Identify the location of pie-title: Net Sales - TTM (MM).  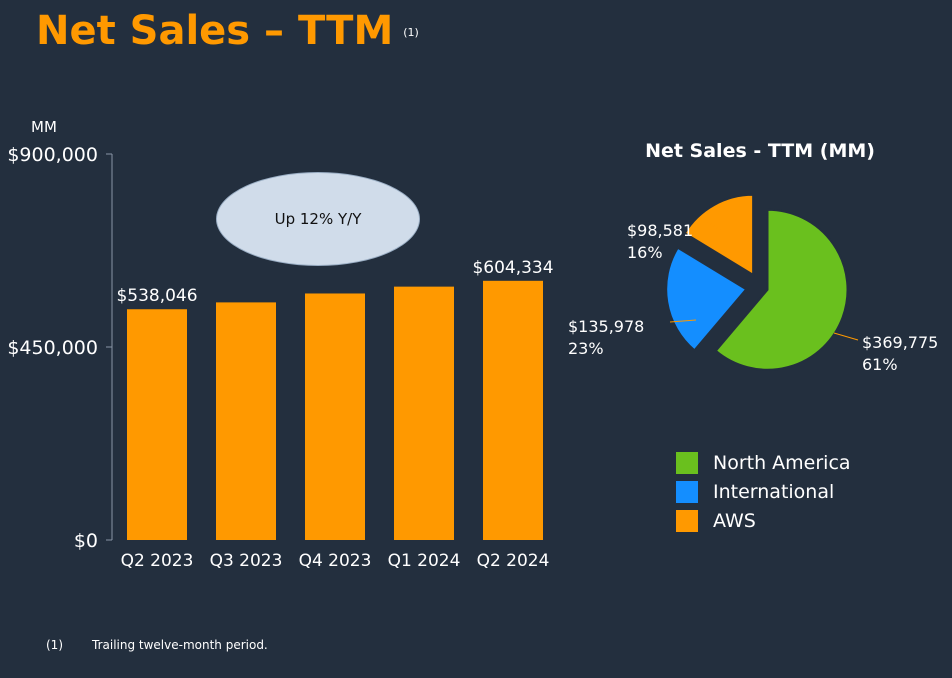
(760, 151).